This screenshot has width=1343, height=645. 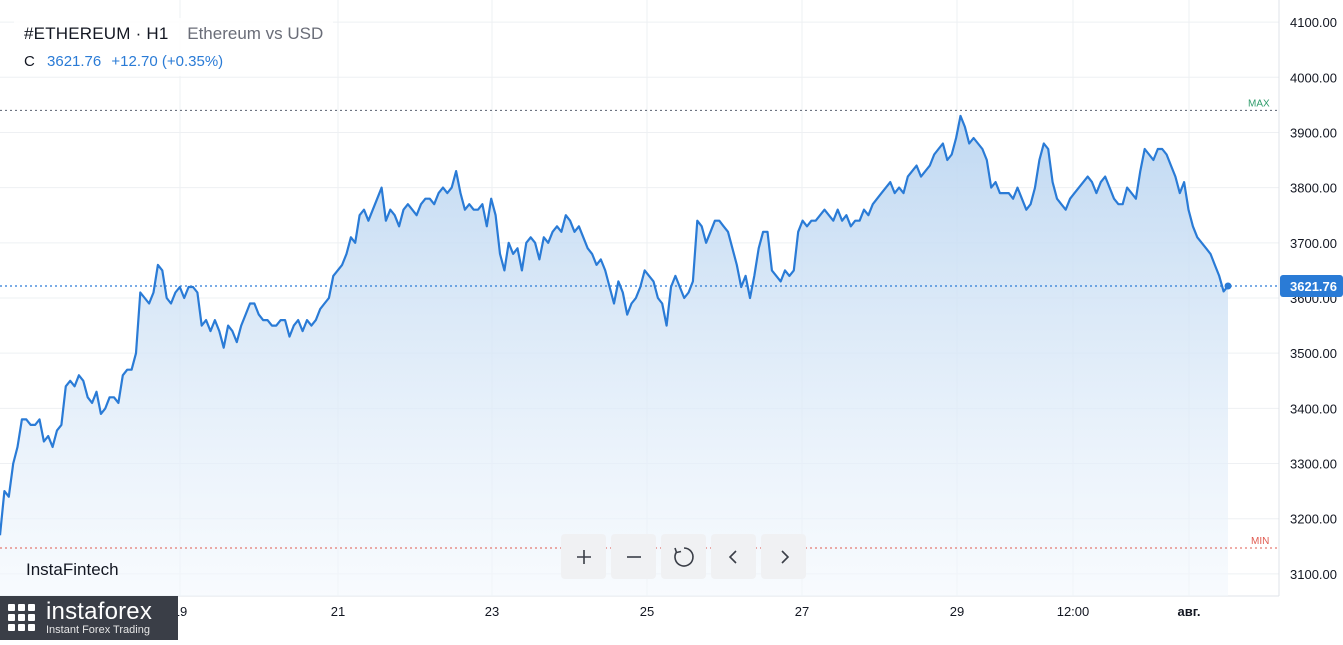 I want to click on symbol-label: #ETHEREUM · H1, so click(x=96, y=33).